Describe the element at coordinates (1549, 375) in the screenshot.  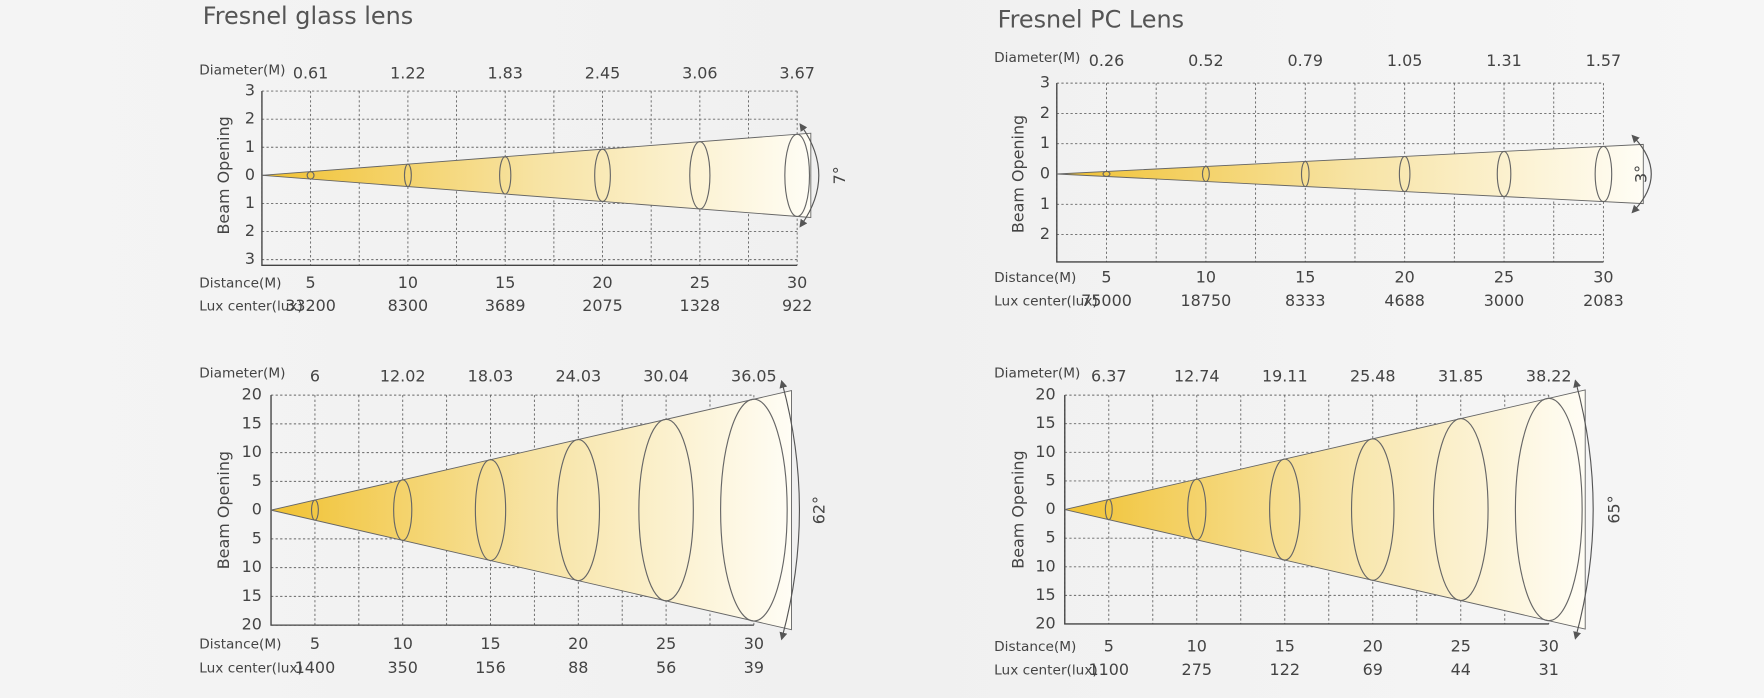
I see `diameter-value: 38.22` at that location.